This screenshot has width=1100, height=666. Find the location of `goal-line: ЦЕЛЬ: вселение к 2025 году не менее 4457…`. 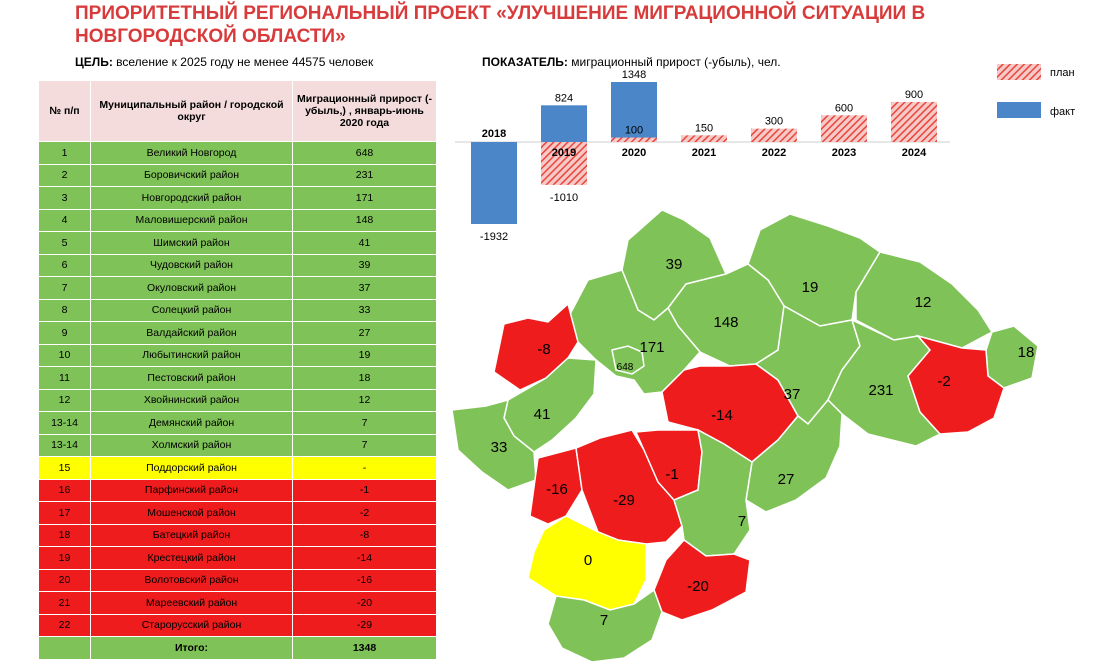

goal-line: ЦЕЛЬ: вселение к 2025 году не менее 4457… is located at coordinates (224, 62).